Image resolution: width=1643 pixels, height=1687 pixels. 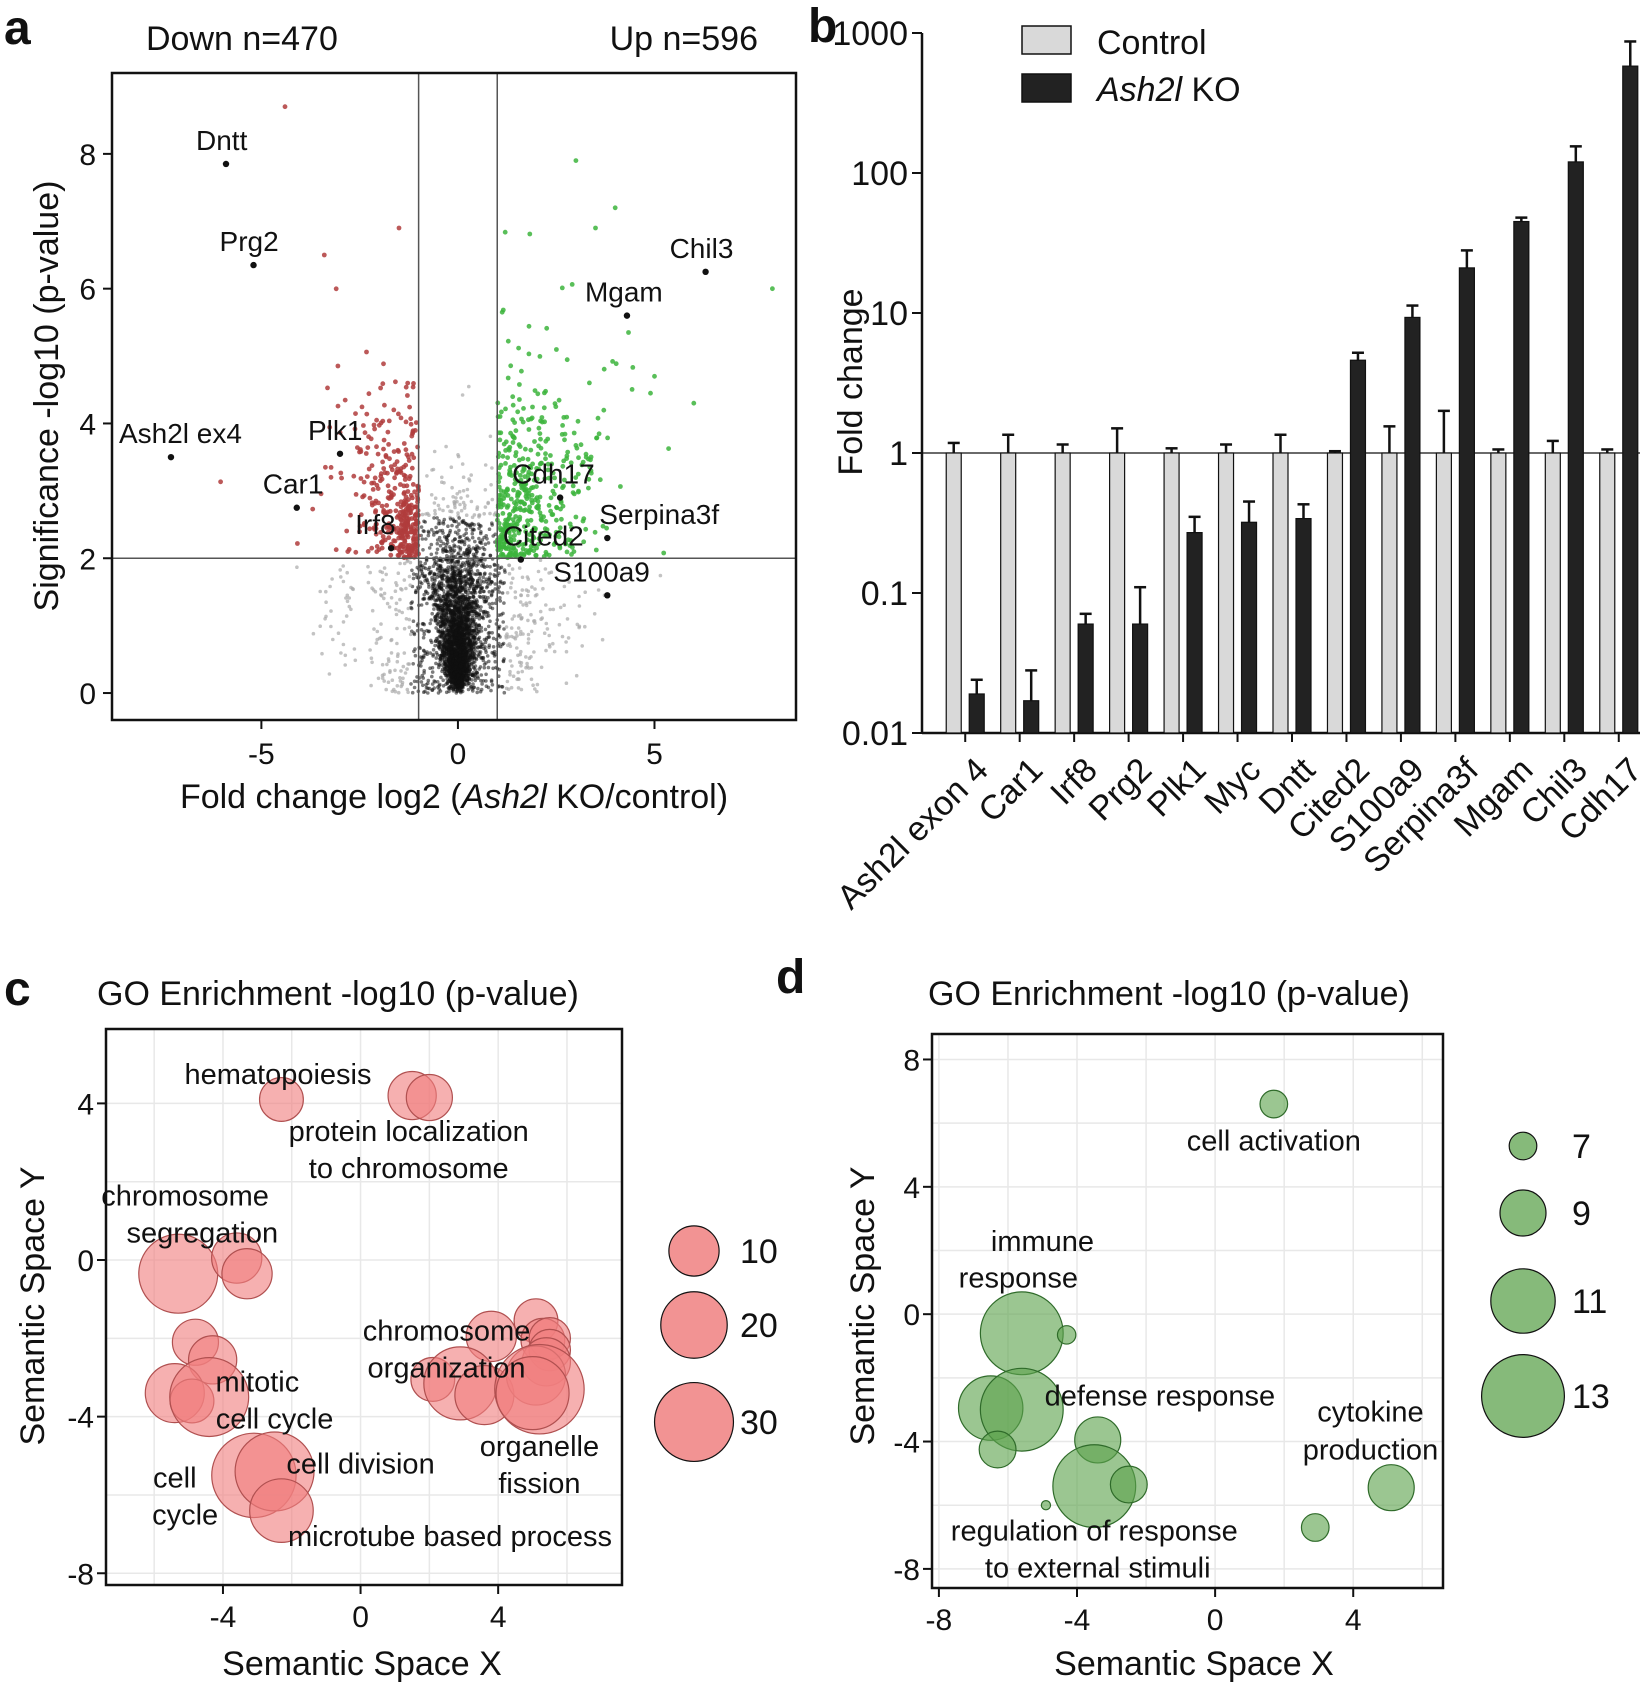 What do you see at coordinates (87, 694) in the screenshot?
I see `y-tick-label: 0` at bounding box center [87, 694].